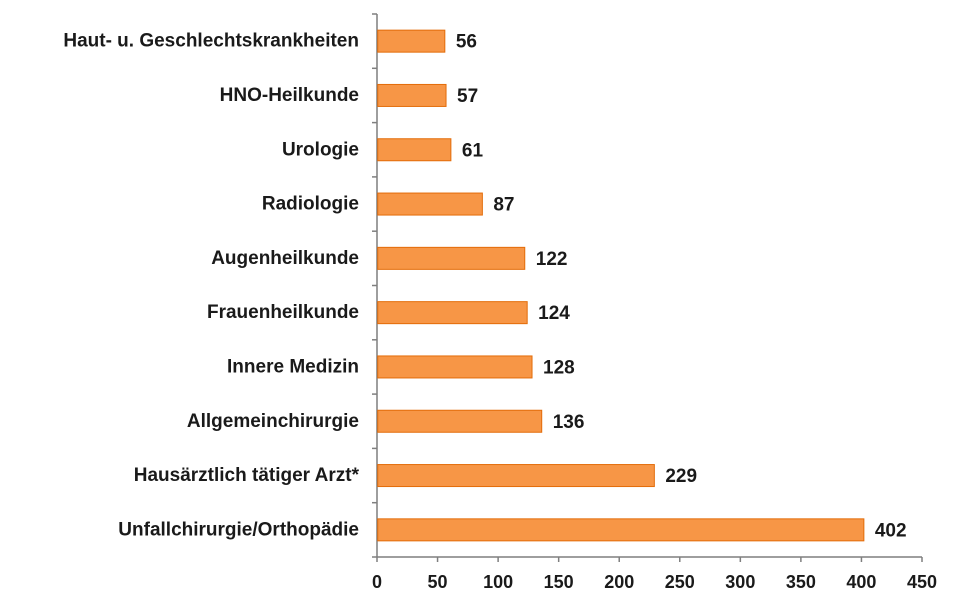  What do you see at coordinates (569, 422) in the screenshot?
I see `value-label: 136` at bounding box center [569, 422].